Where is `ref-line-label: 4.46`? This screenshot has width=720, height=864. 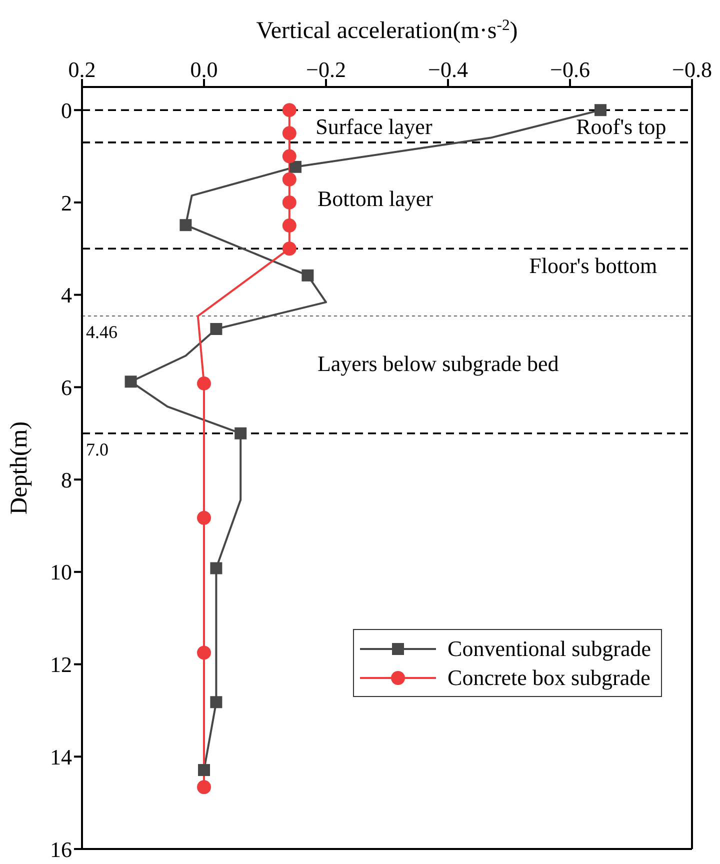
ref-line-label: 4.46 is located at coordinates (102, 332).